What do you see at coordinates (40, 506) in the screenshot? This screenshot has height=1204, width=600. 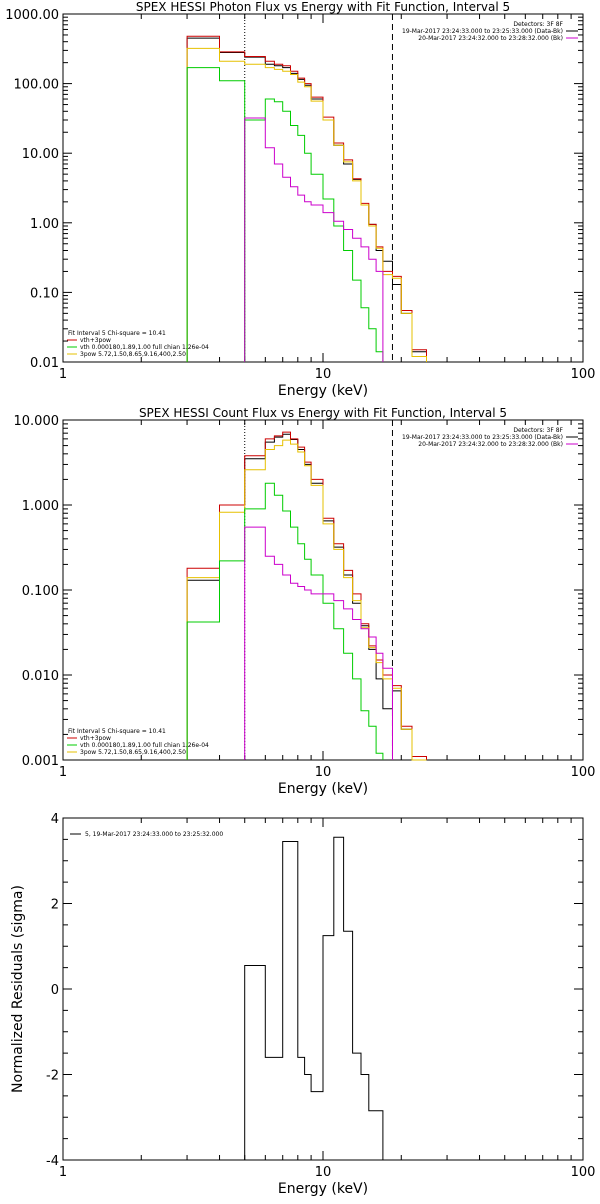 I see `y-tick-label: 1.000` at bounding box center [40, 506].